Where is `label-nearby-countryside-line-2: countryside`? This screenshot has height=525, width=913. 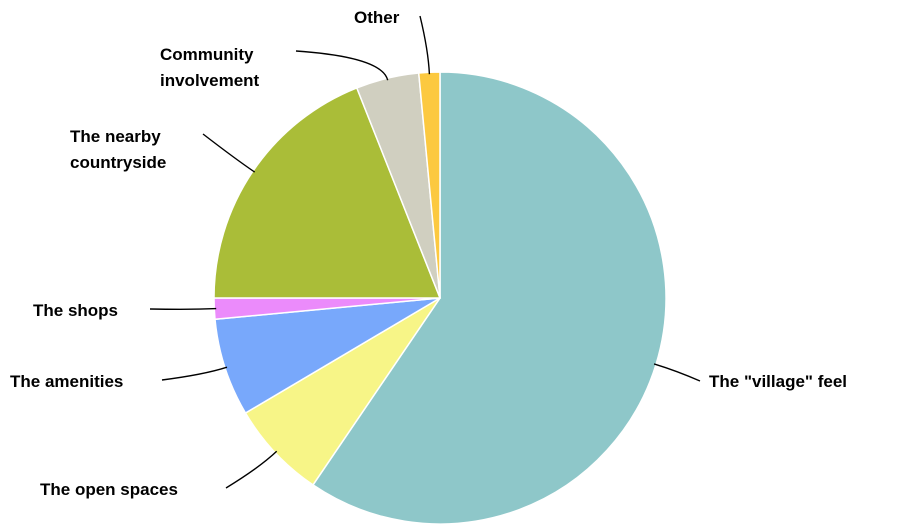
label-nearby-countryside-line-2: countryside is located at coordinates (118, 162).